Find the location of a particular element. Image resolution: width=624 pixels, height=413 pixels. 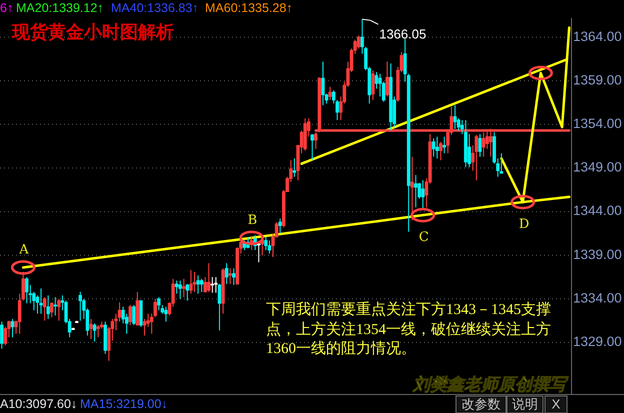

annotation: C is located at coordinates (423, 238).